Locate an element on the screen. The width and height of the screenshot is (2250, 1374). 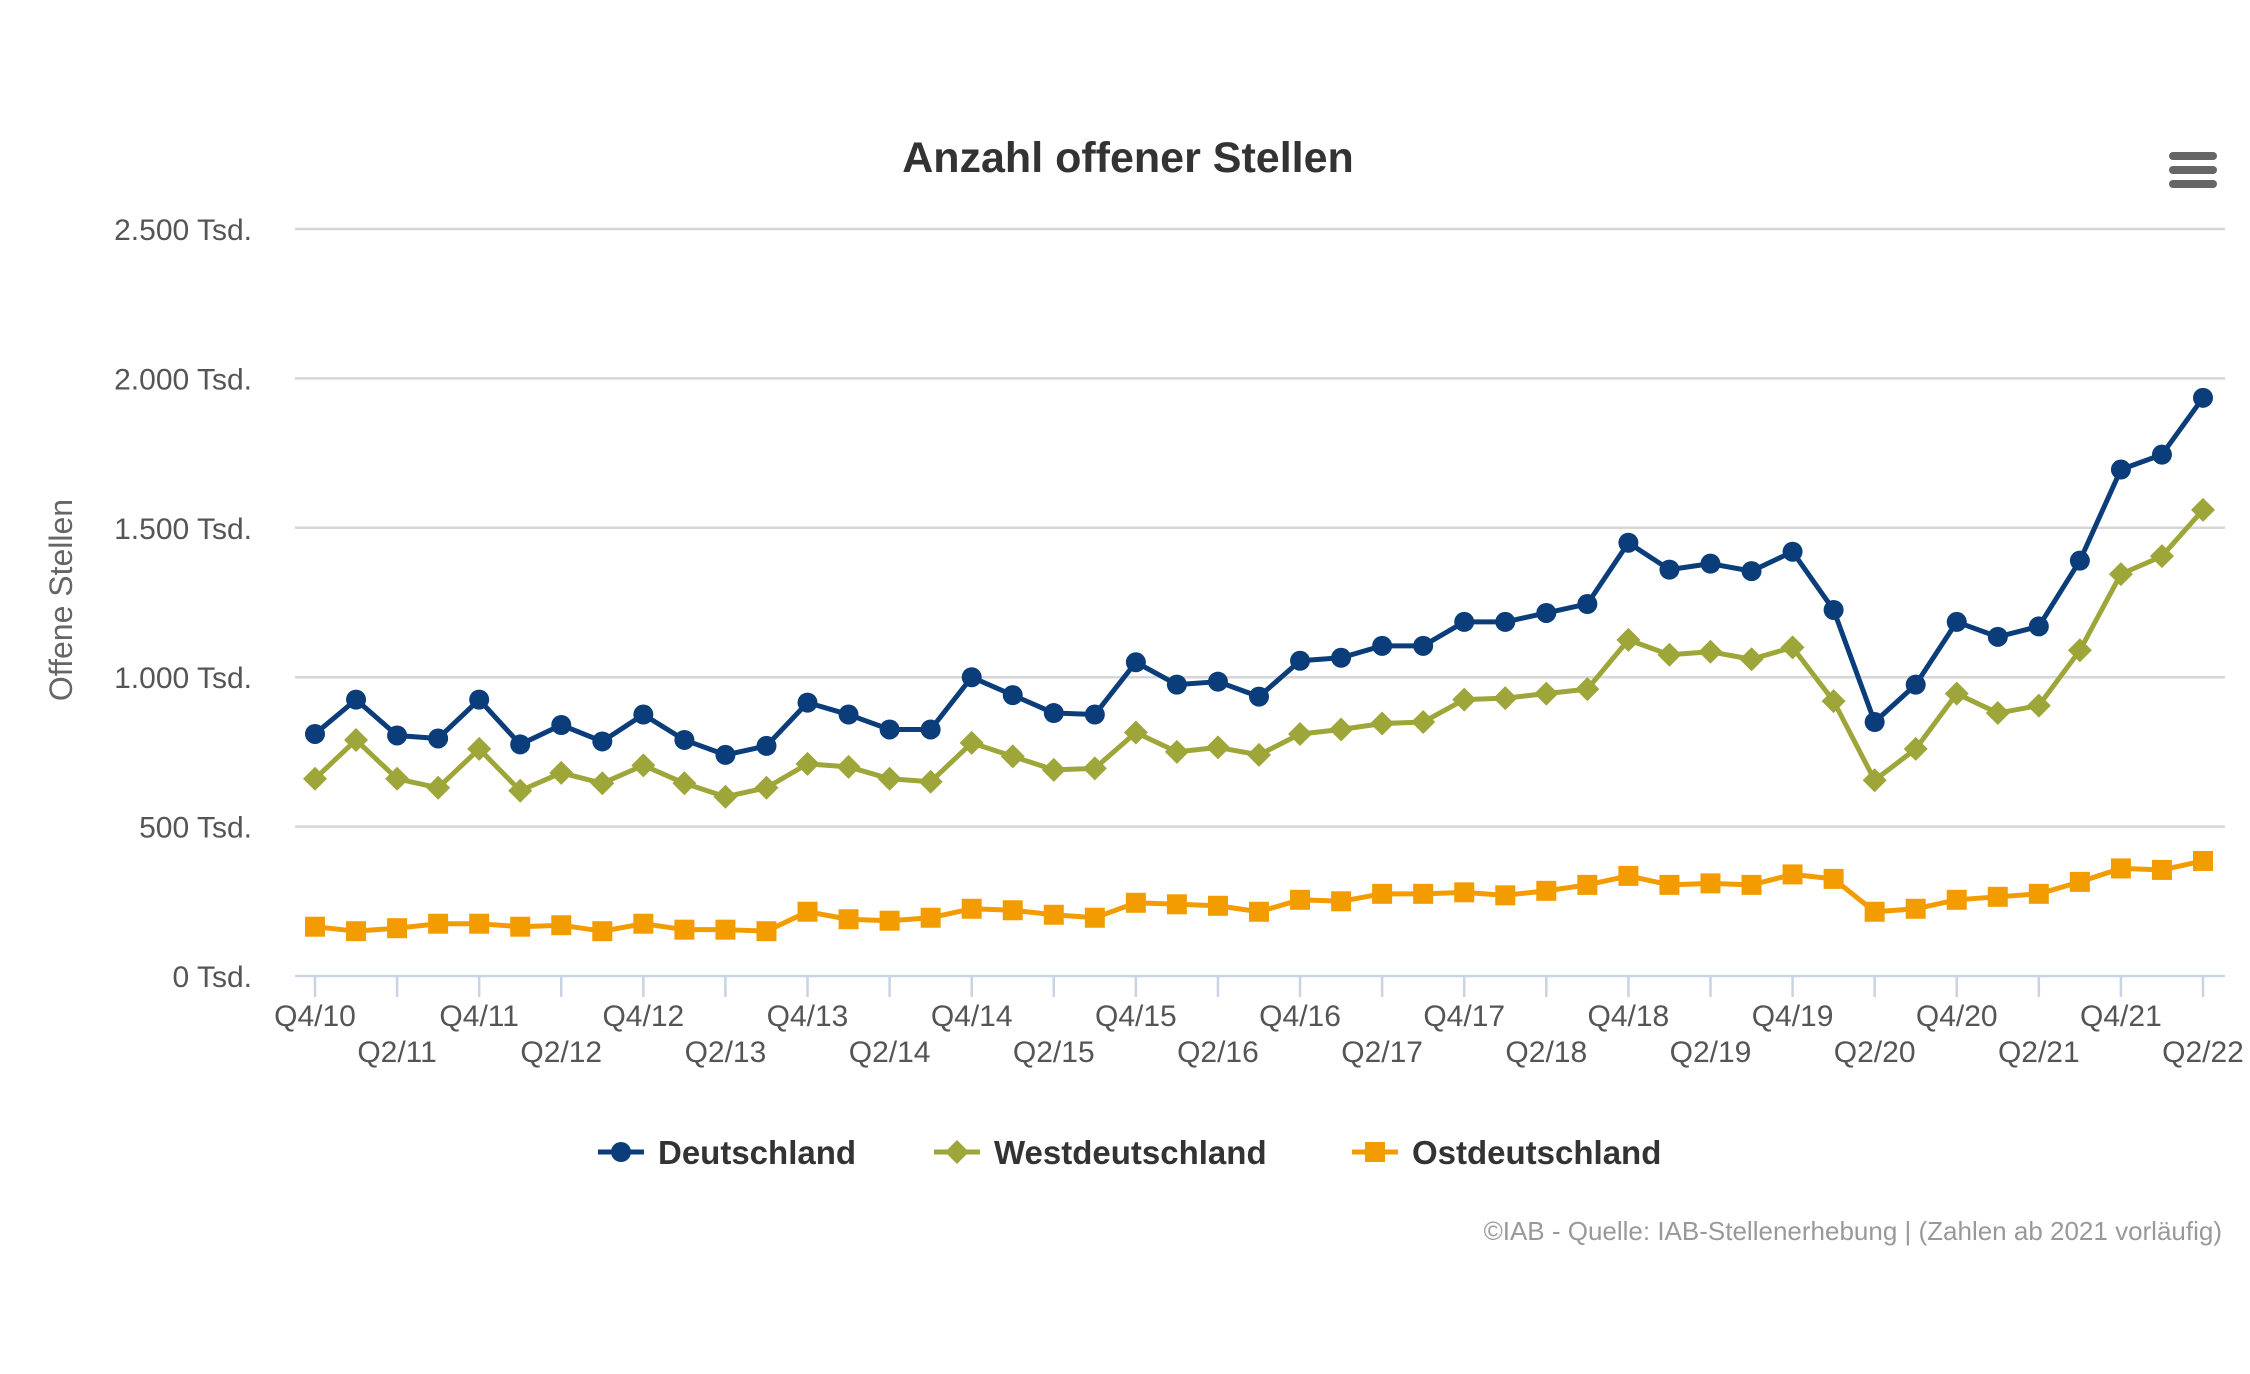
legend-item-ostdeutschland: Ostdeutschland is located at coordinates (1506, 1152).